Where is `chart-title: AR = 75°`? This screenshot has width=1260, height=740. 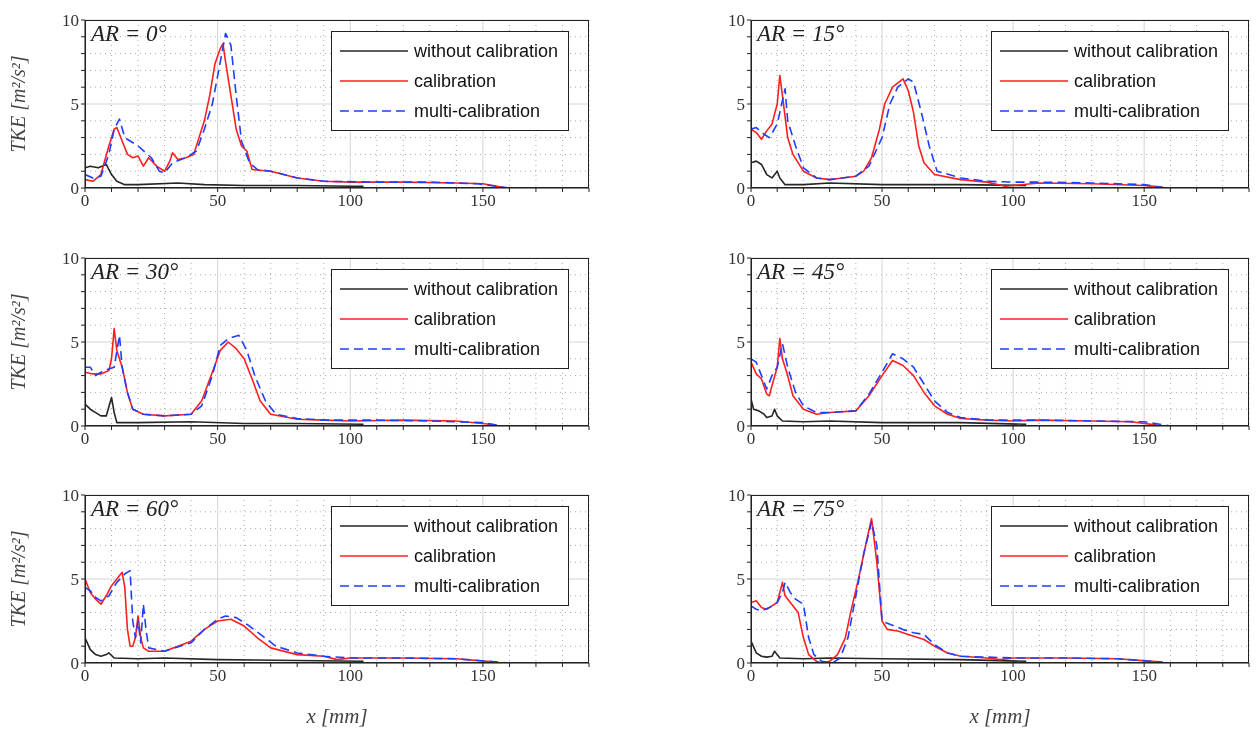
chart-title: AR = 75° is located at coordinates (801, 509).